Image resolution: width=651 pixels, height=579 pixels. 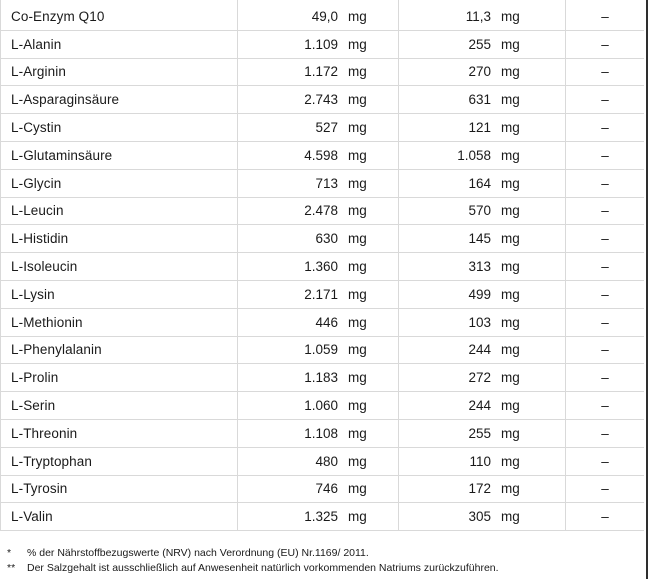 I want to click on amount-per-portion-value: 1.058, so click(x=474, y=155).